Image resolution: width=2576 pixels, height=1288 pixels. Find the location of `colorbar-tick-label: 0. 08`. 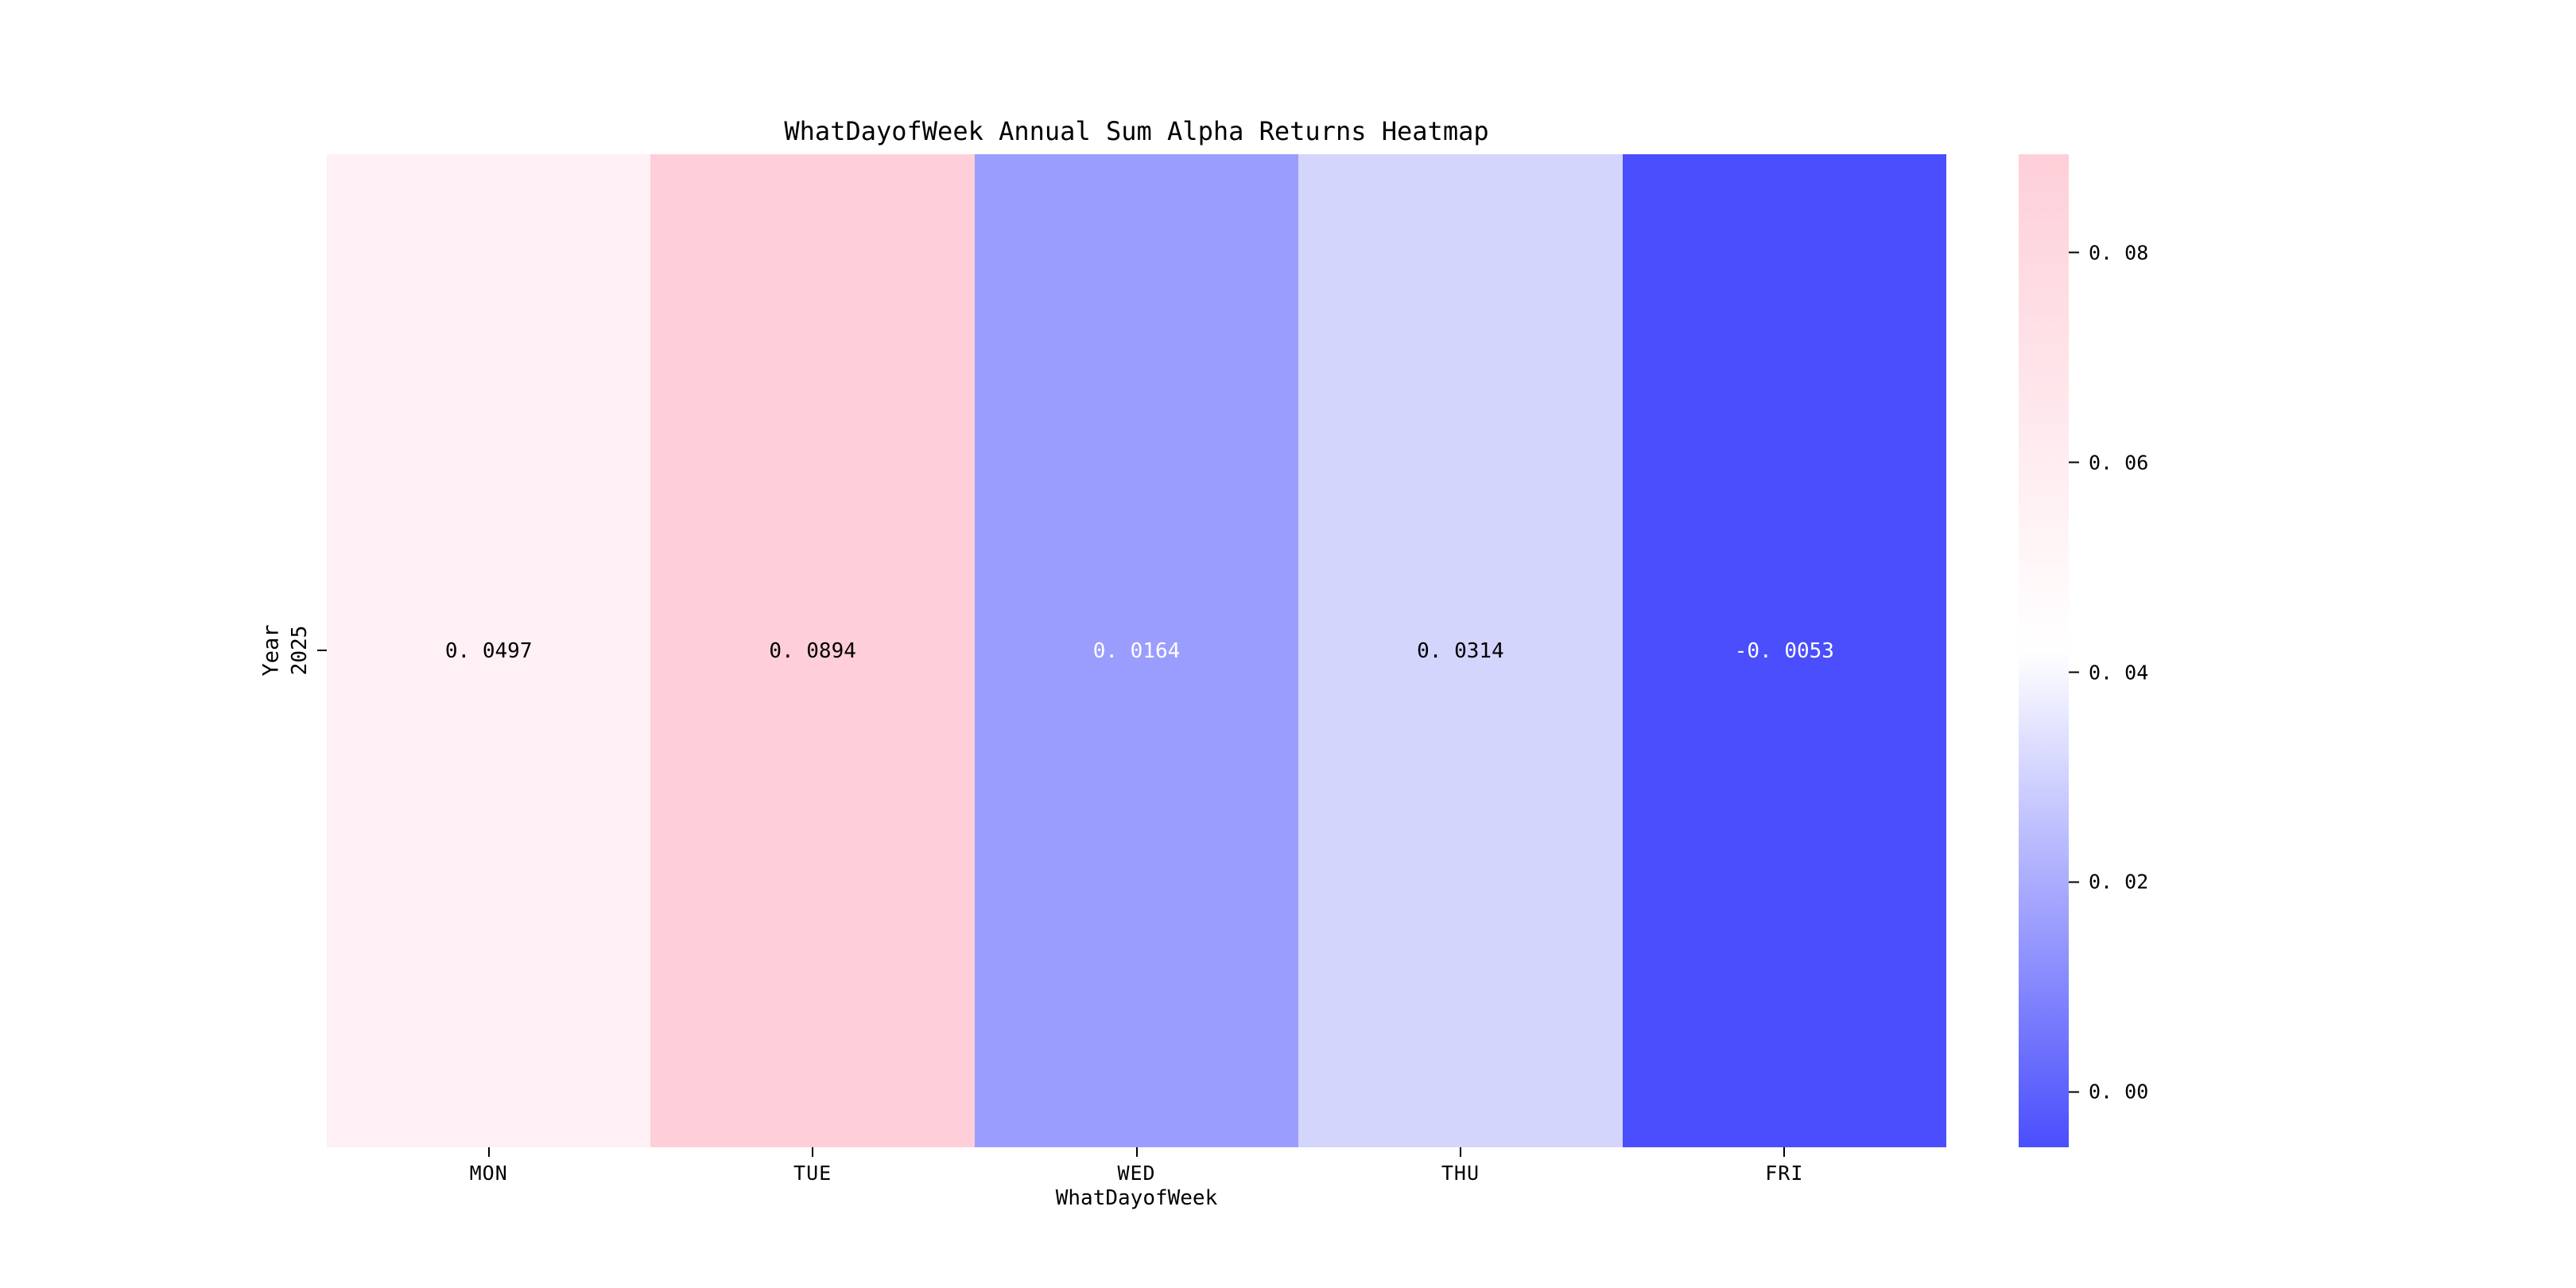

colorbar-tick-label: 0. 08 is located at coordinates (2119, 253).